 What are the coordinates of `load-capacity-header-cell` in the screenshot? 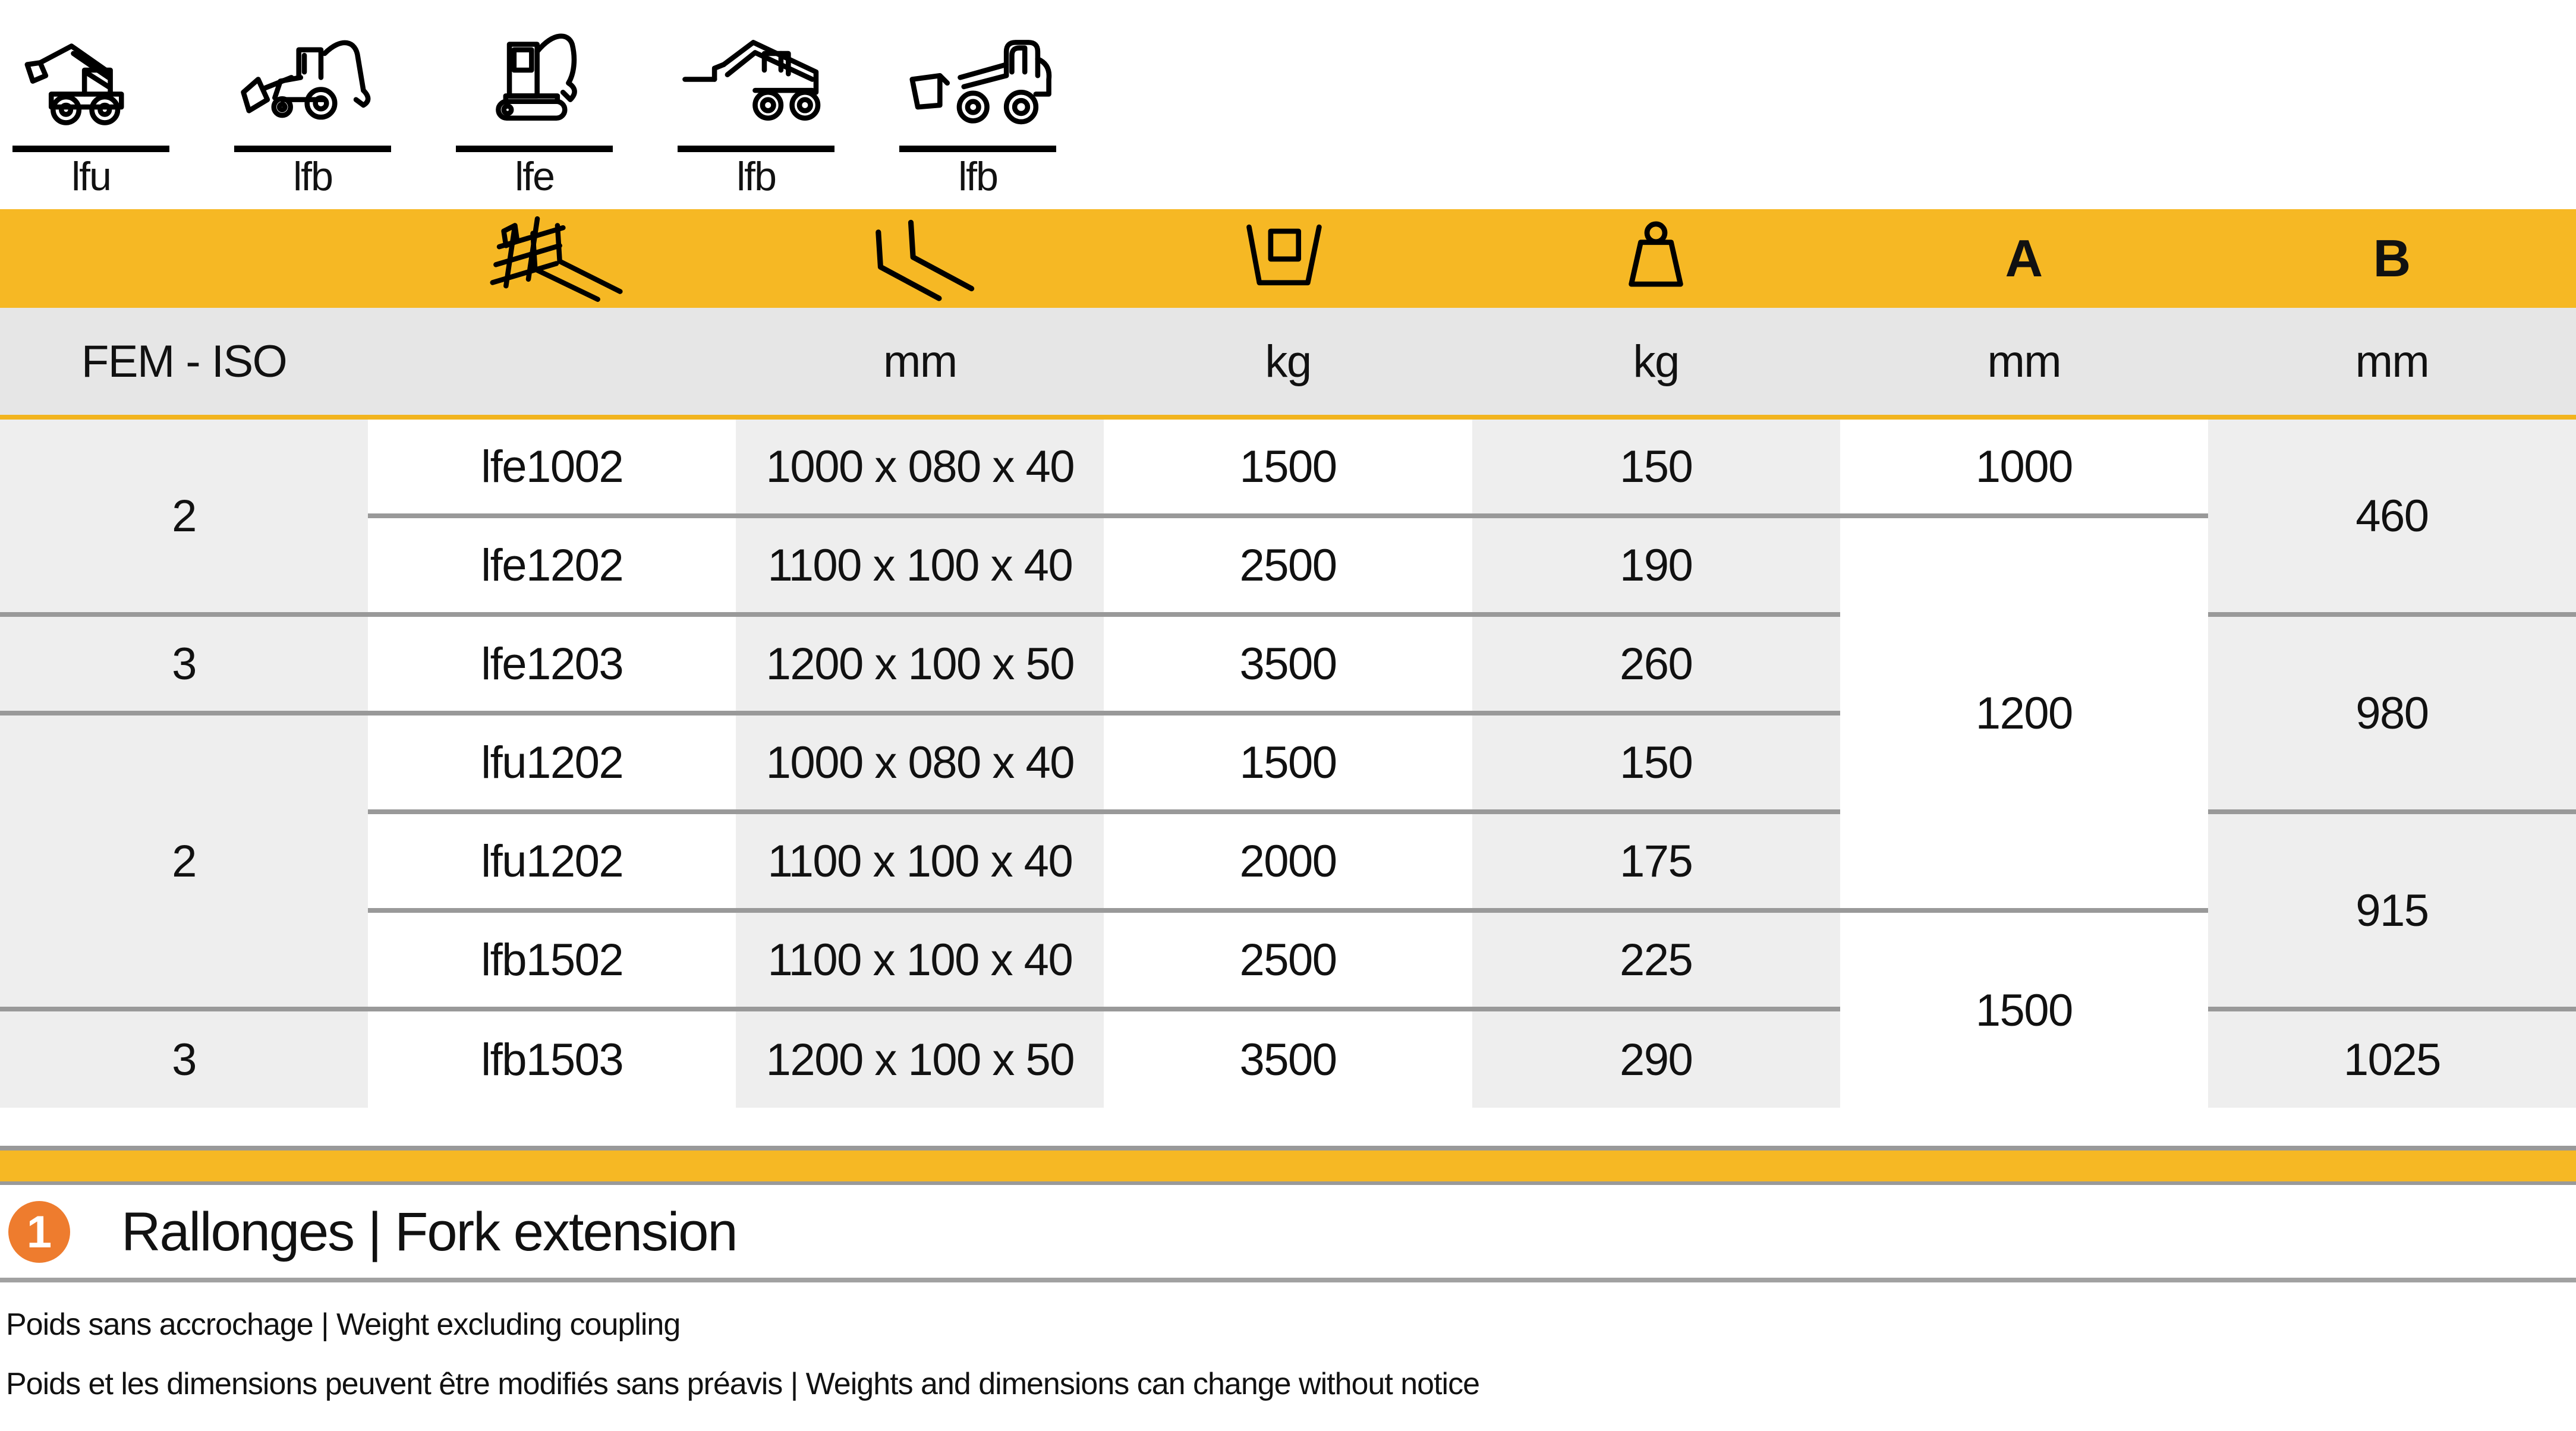 It's located at (1288, 258).